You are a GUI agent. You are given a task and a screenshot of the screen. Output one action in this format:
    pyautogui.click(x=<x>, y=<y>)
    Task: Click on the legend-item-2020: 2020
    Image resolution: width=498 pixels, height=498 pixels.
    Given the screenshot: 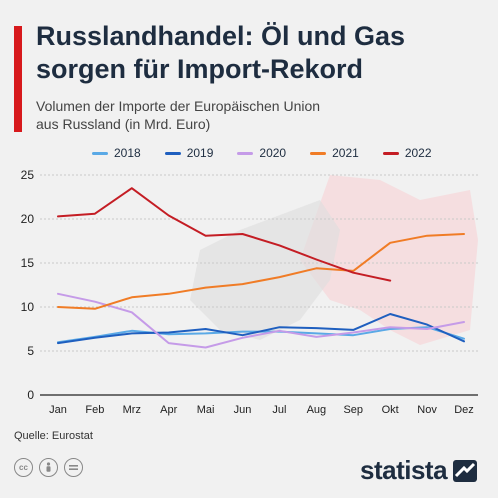 What is the action you would take?
    pyautogui.click(x=261, y=153)
    